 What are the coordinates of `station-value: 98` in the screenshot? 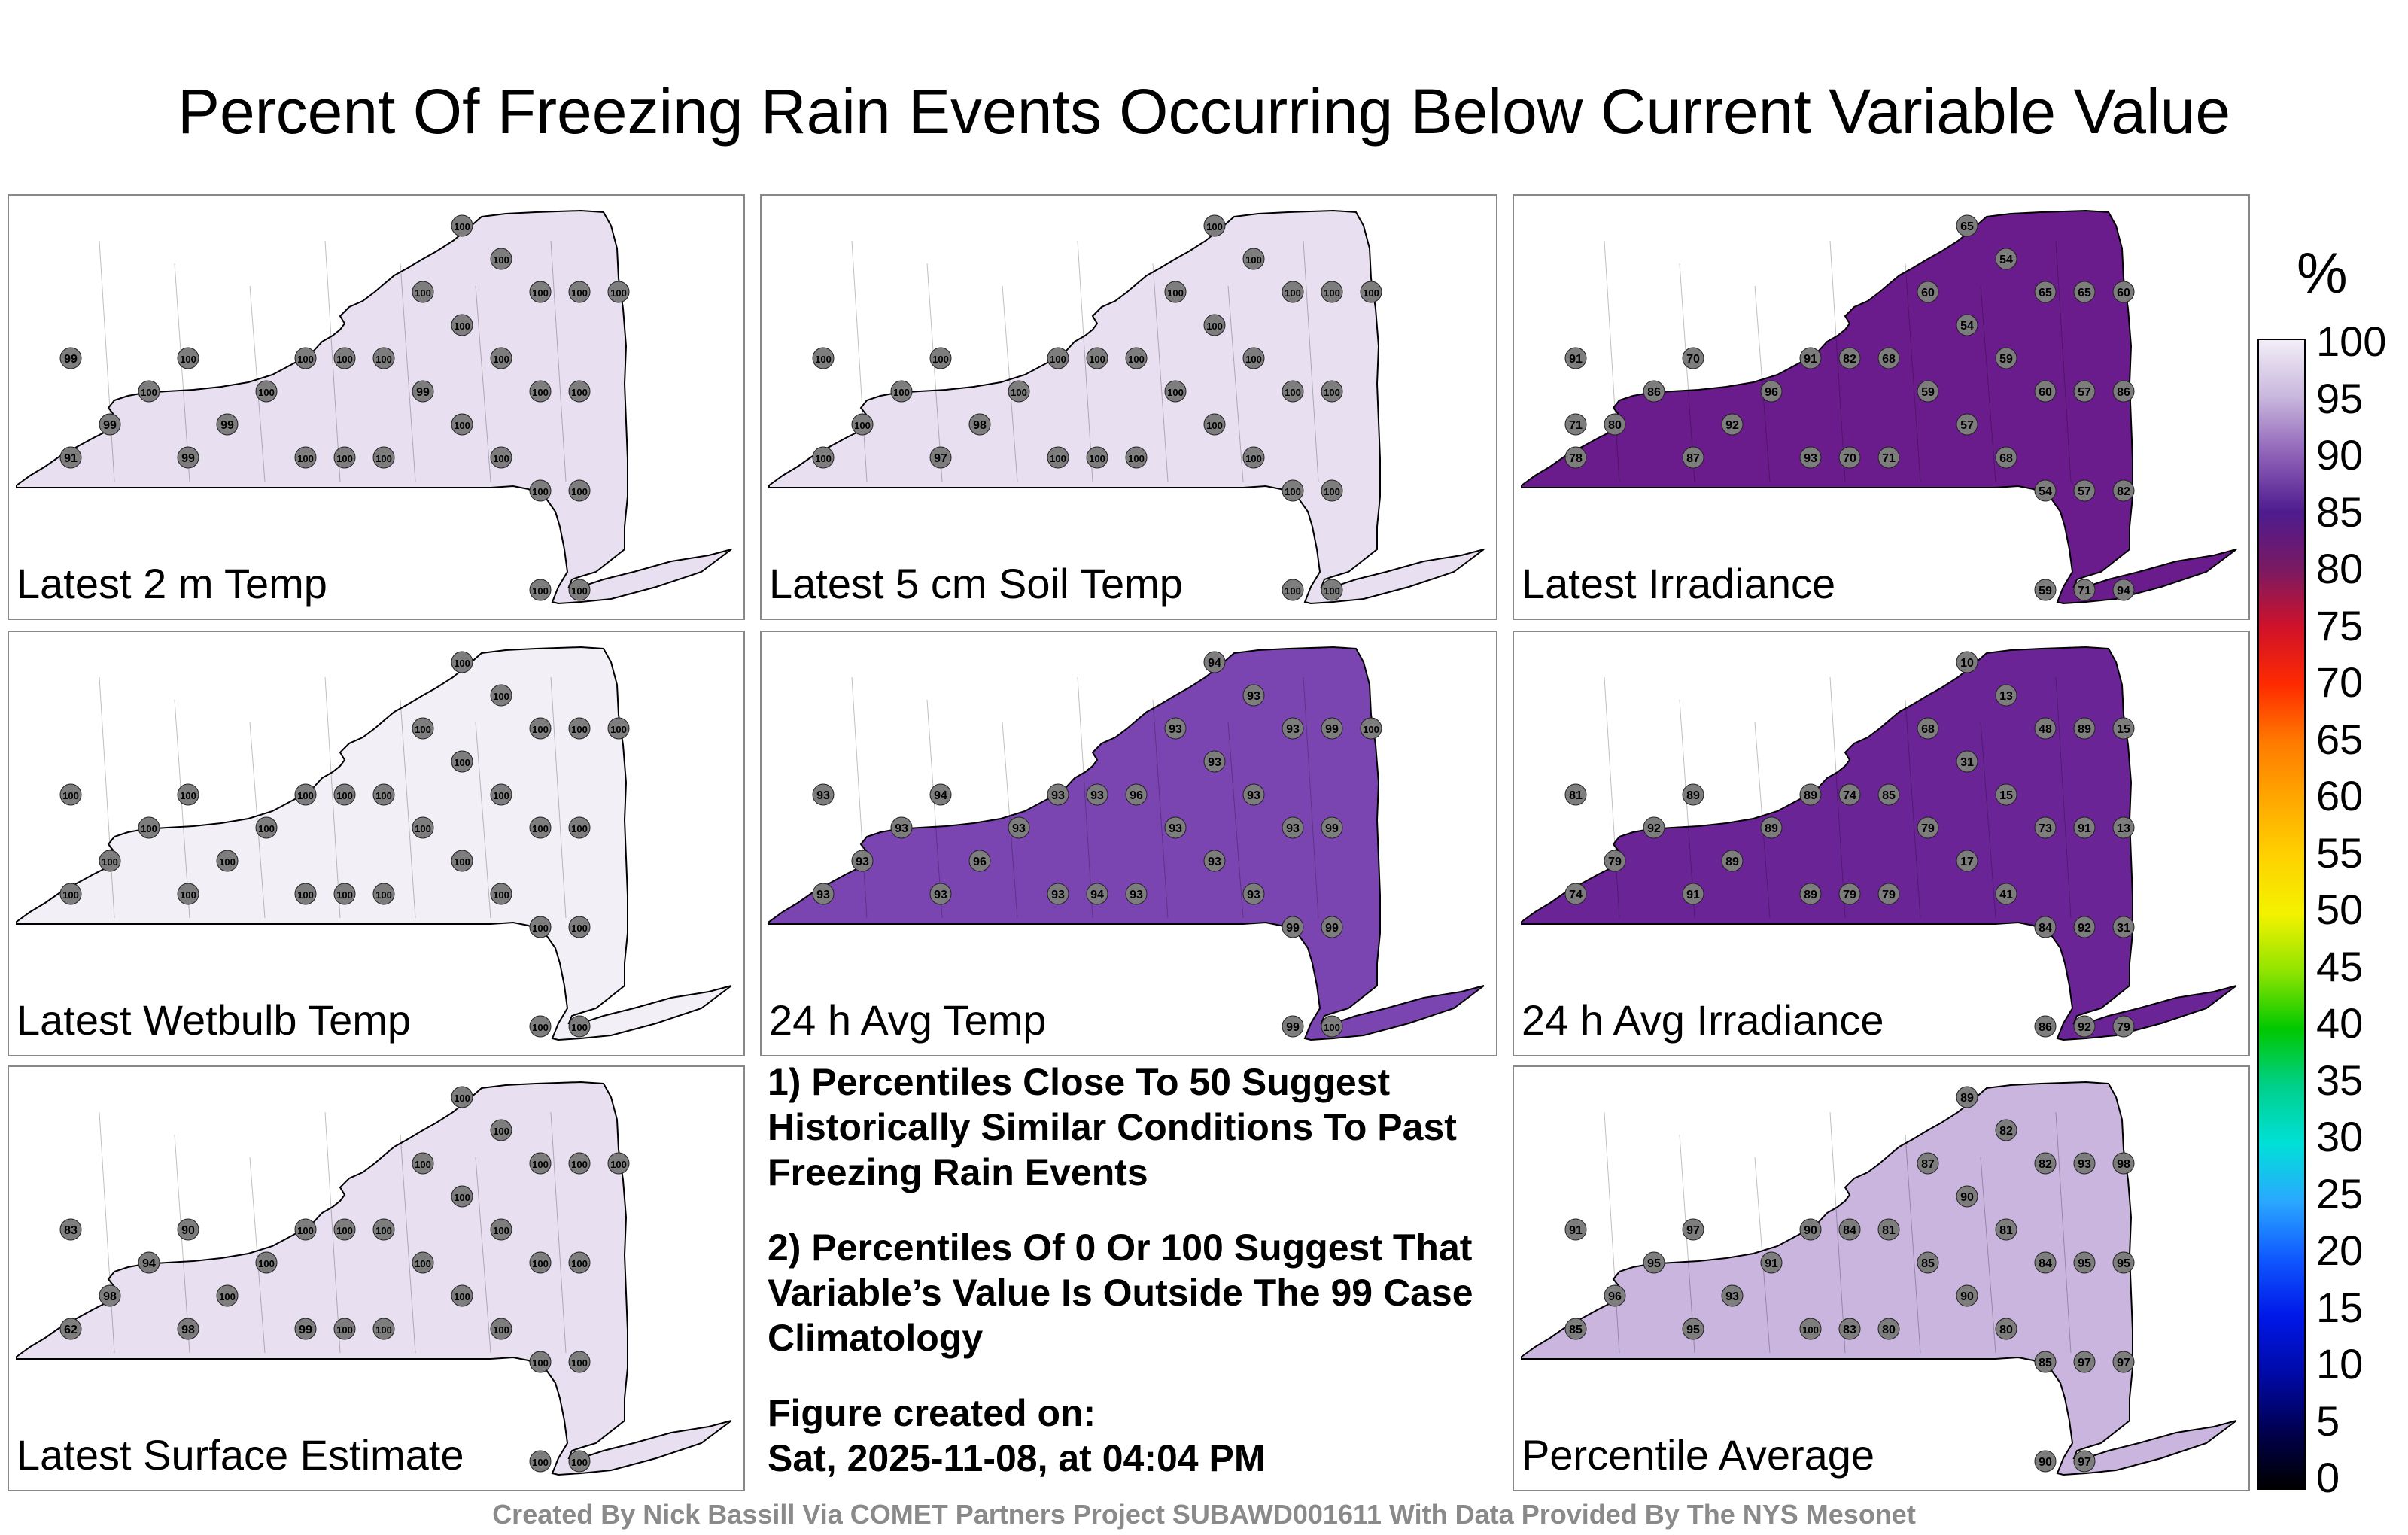 It's located at (110, 1296).